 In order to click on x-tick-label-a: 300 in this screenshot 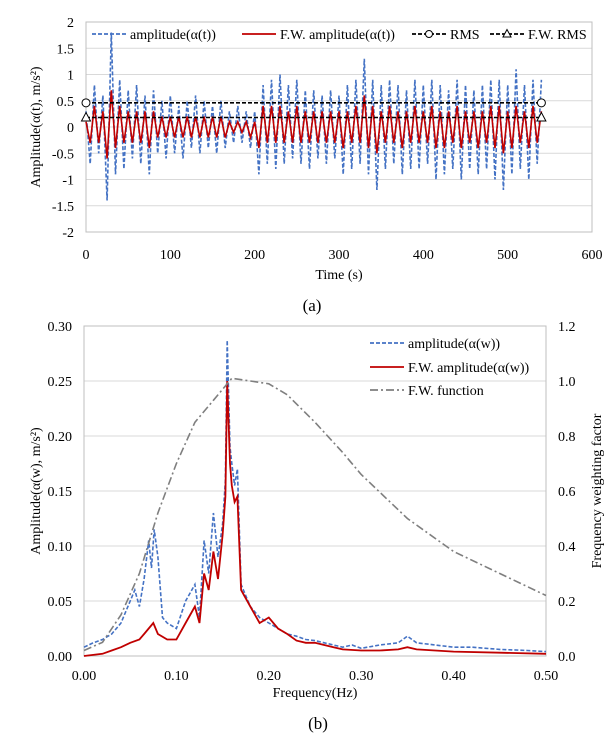, I will do `click(339, 255)`.